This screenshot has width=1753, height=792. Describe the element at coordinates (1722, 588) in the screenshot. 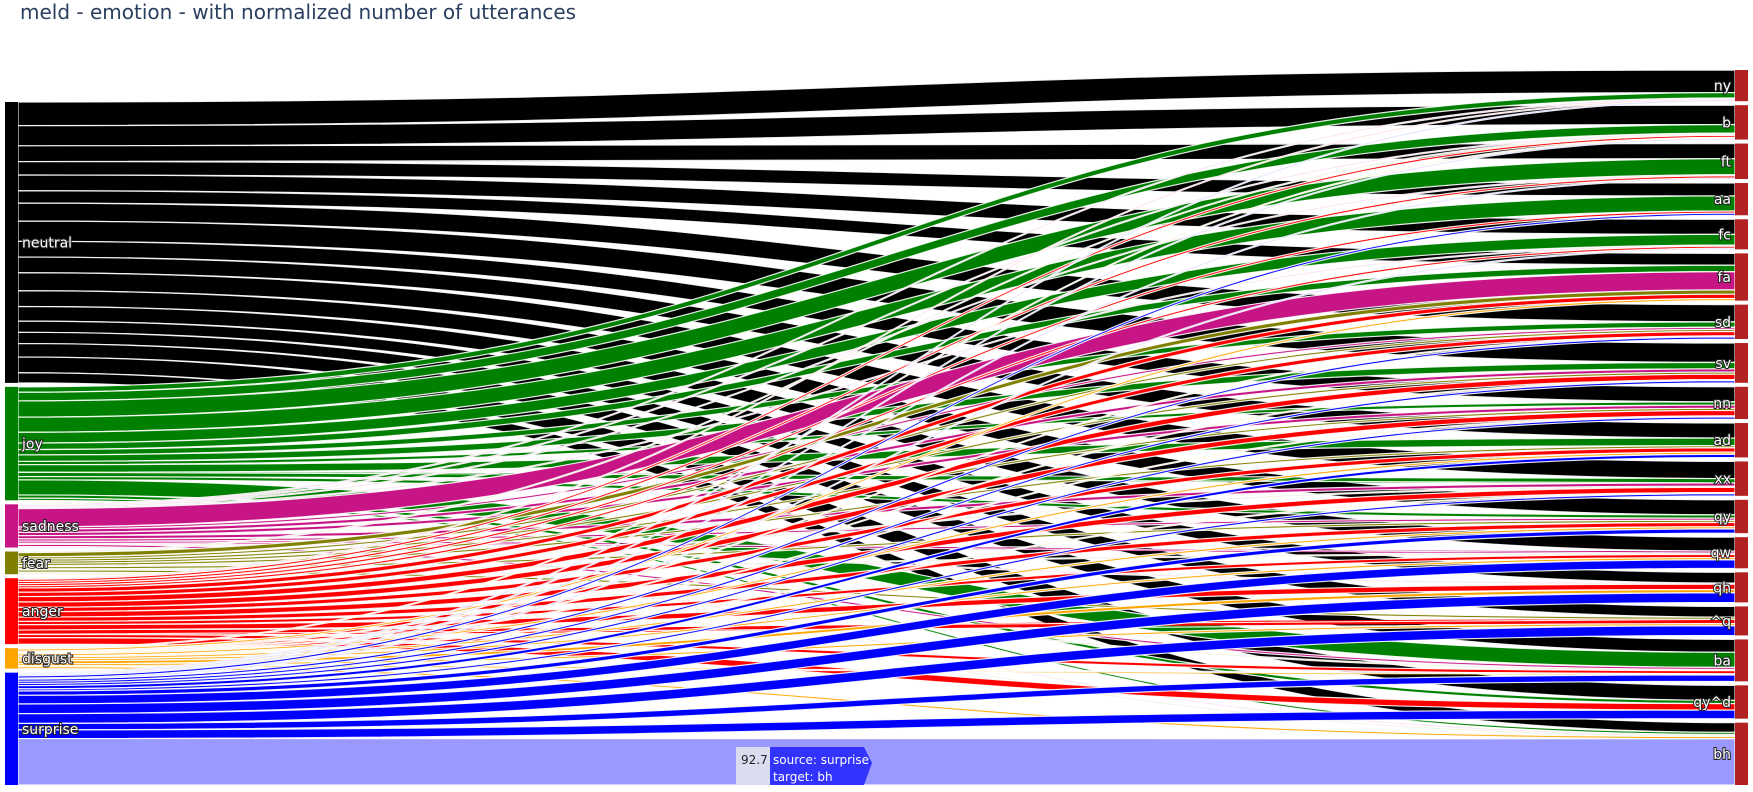

I see `target-label-qh: qh` at that location.